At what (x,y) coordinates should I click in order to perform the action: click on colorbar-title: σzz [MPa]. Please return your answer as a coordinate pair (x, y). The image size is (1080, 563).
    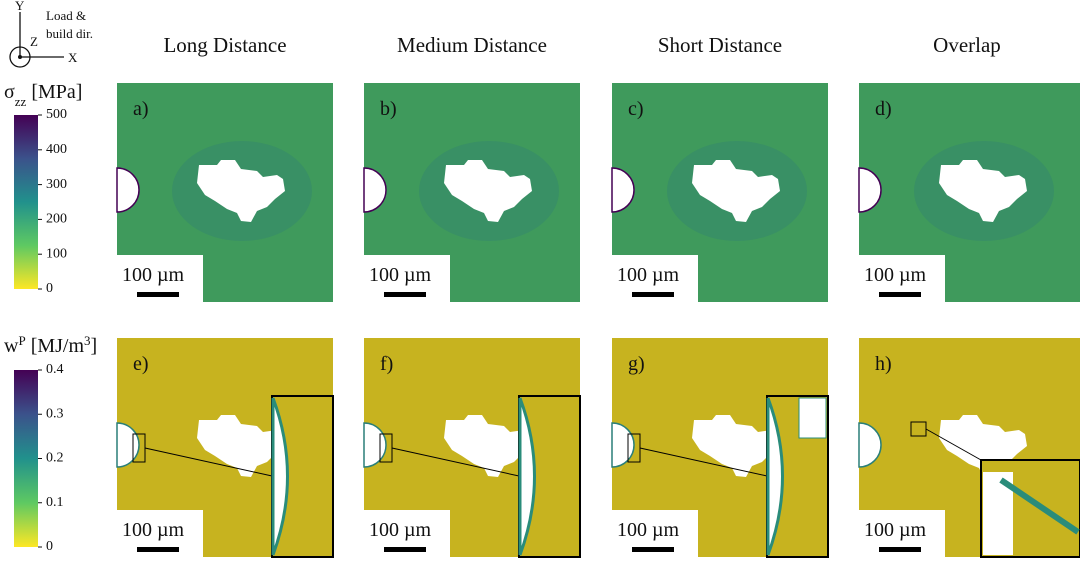
    Looking at the image, I should click on (43, 95).